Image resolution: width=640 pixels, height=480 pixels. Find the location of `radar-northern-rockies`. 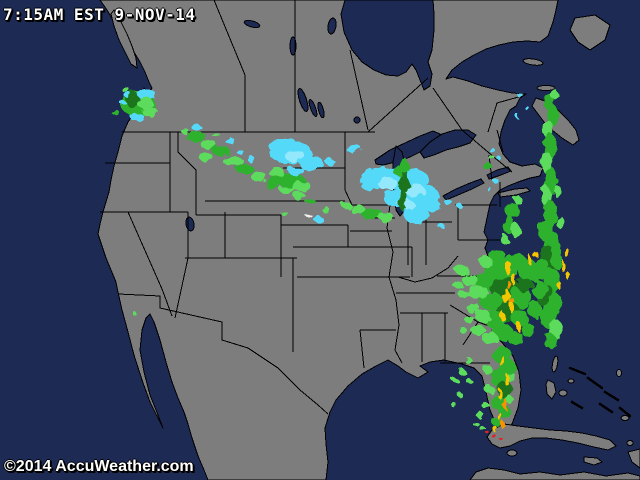

radar-northern-rockies is located at coordinates (255, 173).